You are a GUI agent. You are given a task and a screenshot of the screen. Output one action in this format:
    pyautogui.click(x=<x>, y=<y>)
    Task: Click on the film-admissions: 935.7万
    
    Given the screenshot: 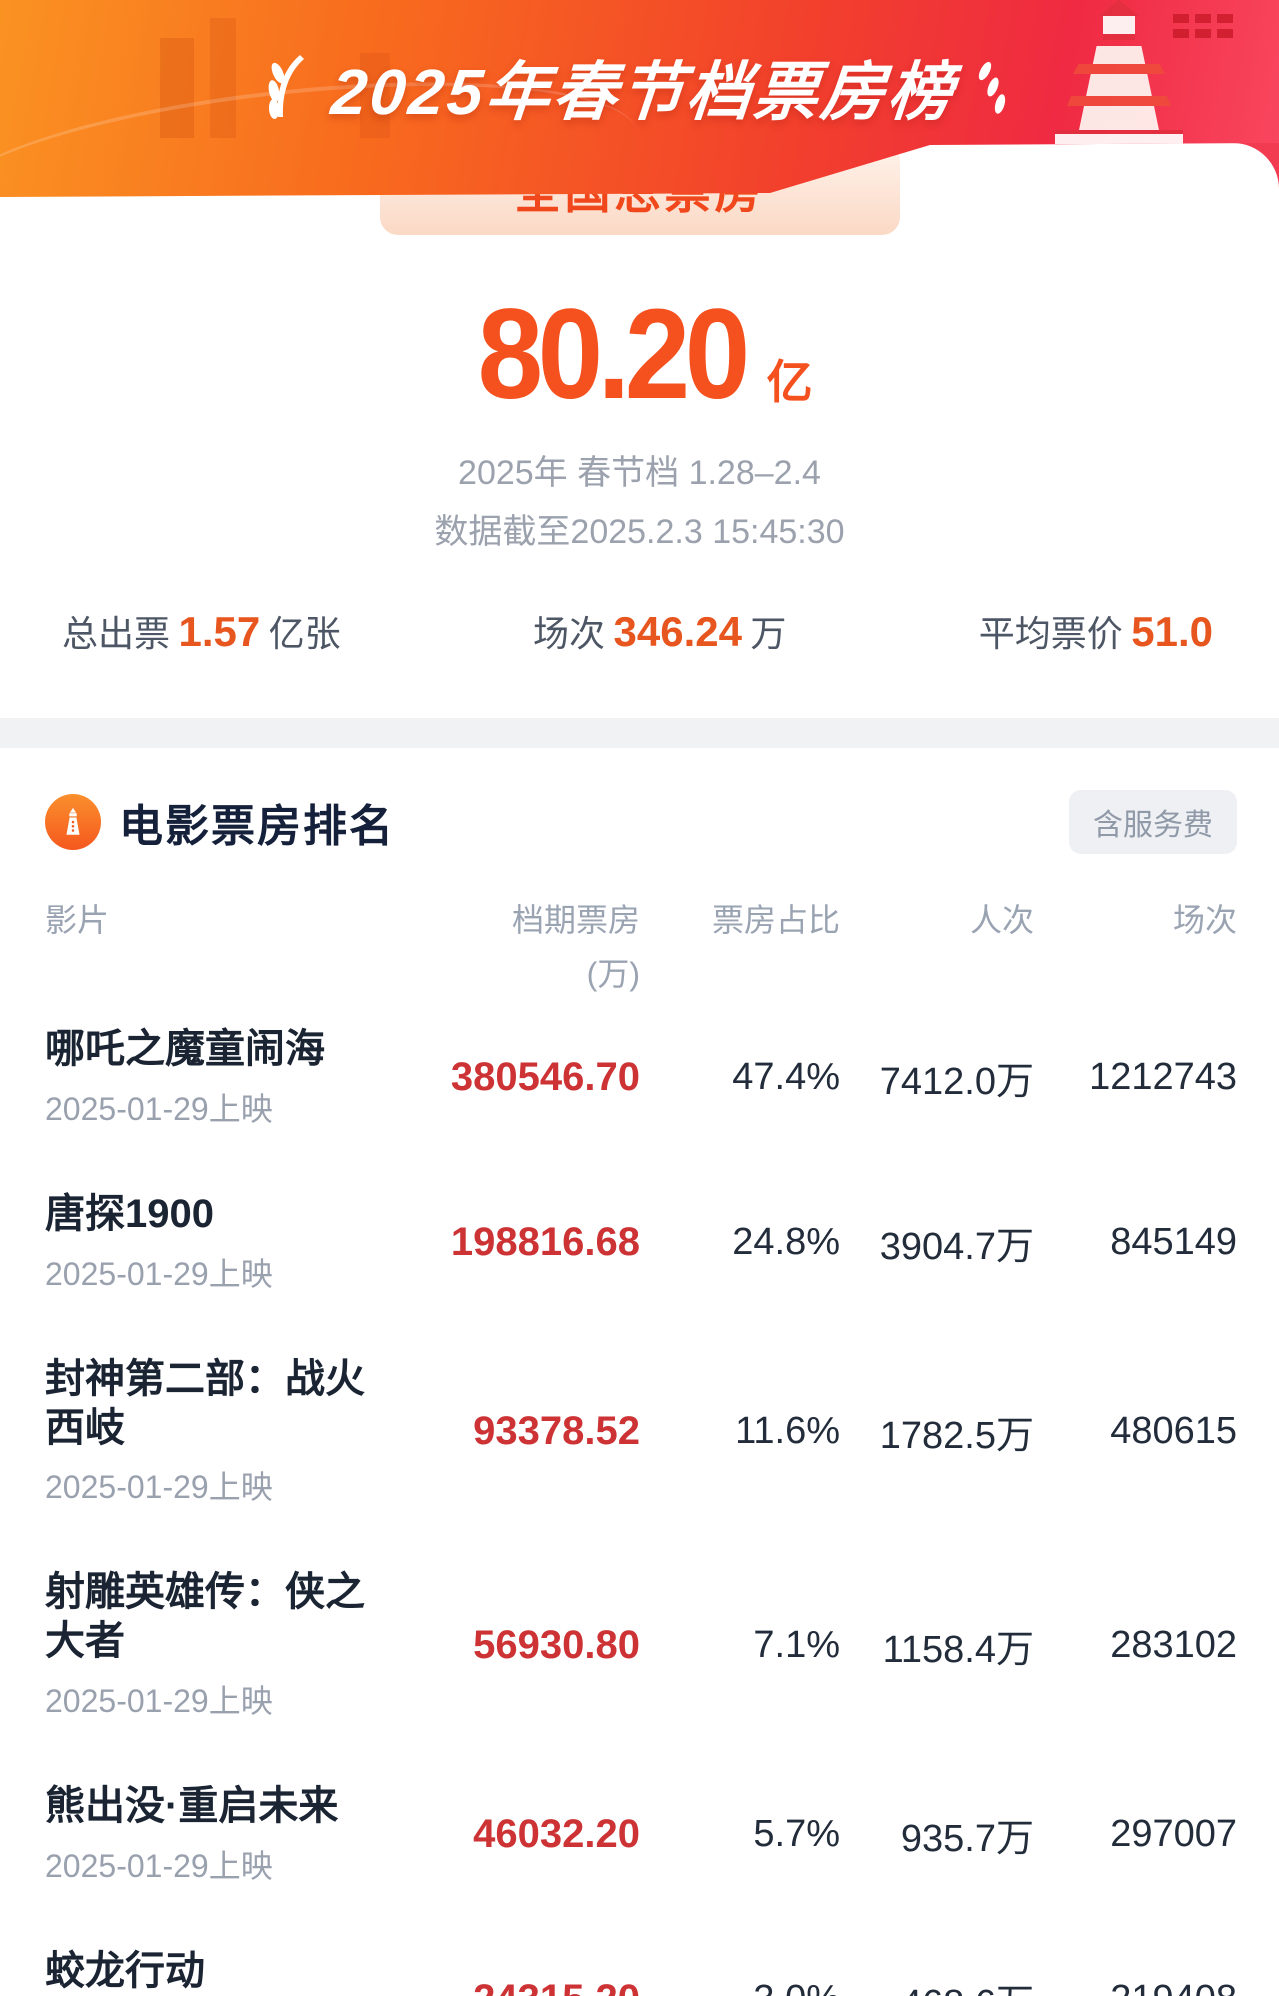 What is the action you would take?
    pyautogui.click(x=967, y=1838)
    